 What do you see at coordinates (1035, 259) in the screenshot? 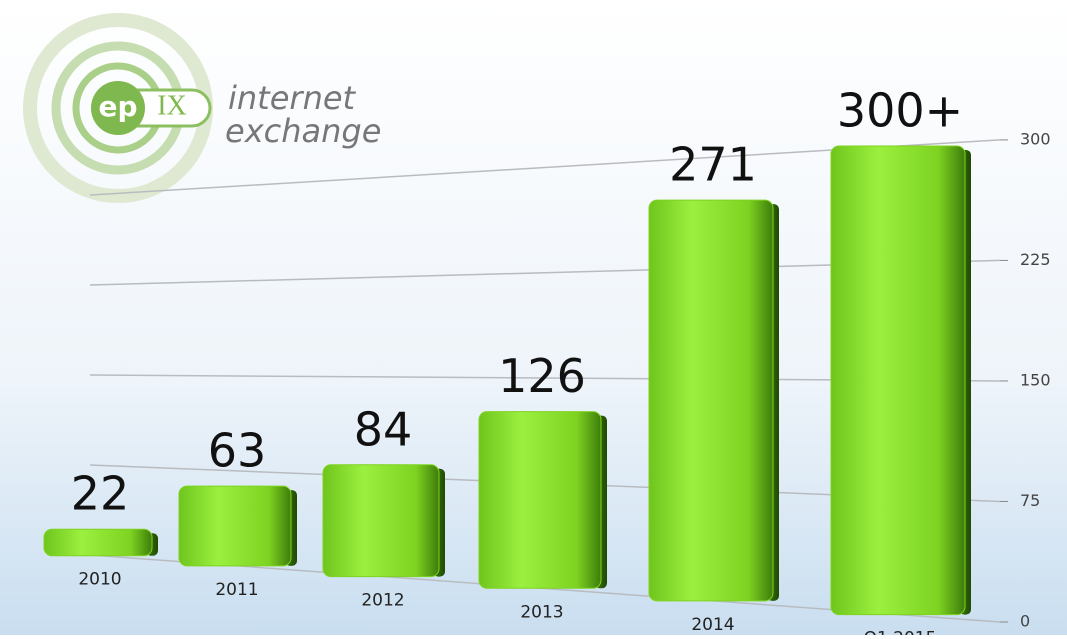
I see `y-tick-label: 225` at bounding box center [1035, 259].